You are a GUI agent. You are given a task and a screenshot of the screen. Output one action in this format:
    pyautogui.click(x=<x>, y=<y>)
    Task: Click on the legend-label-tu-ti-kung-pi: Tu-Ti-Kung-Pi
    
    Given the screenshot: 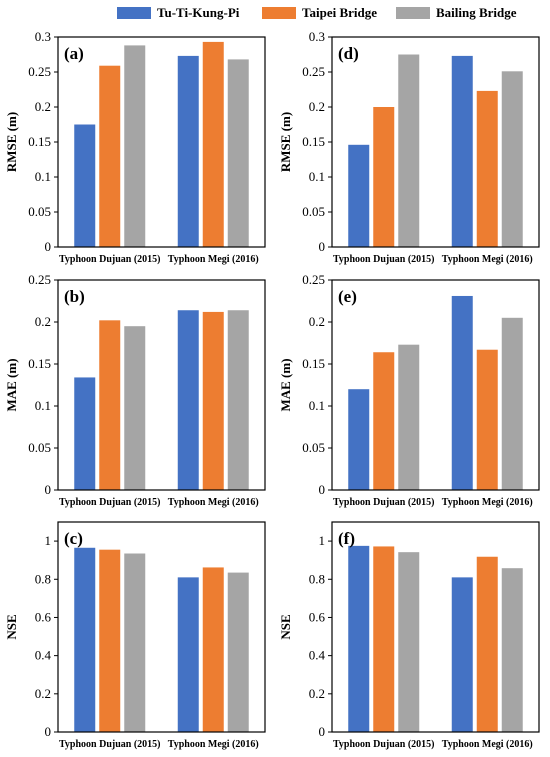 What is the action you would take?
    pyautogui.click(x=198, y=12)
    